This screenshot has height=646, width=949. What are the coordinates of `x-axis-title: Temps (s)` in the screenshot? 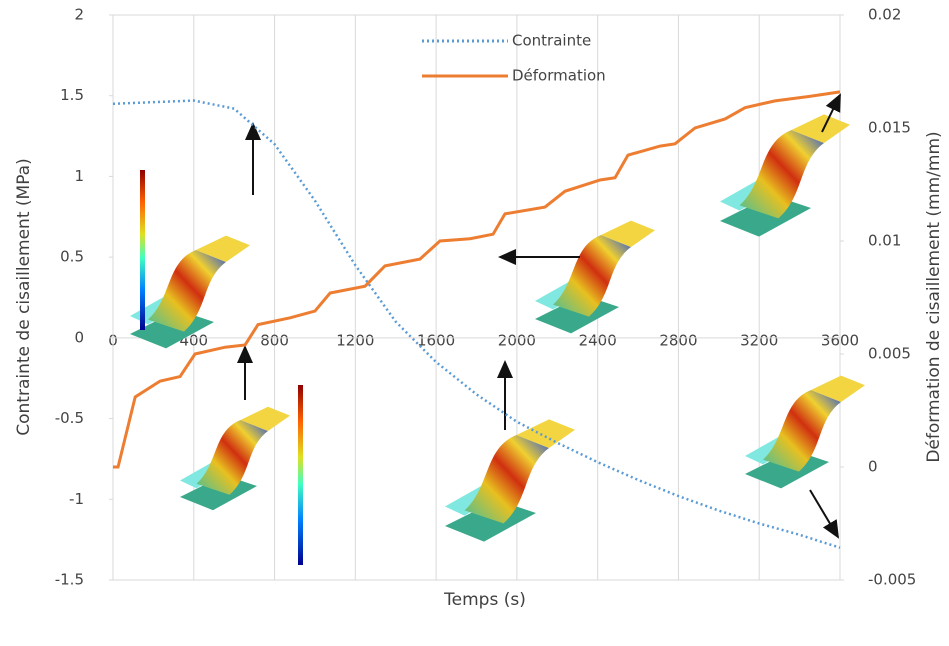 It's located at (484, 600).